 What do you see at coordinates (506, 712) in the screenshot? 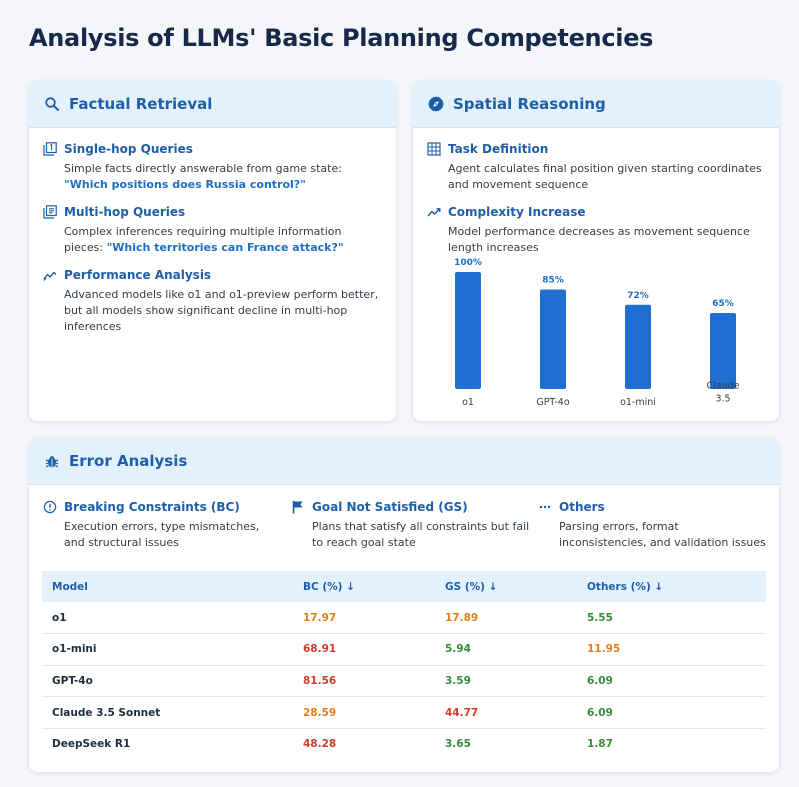
I see `gs-cell: 44.77` at bounding box center [506, 712].